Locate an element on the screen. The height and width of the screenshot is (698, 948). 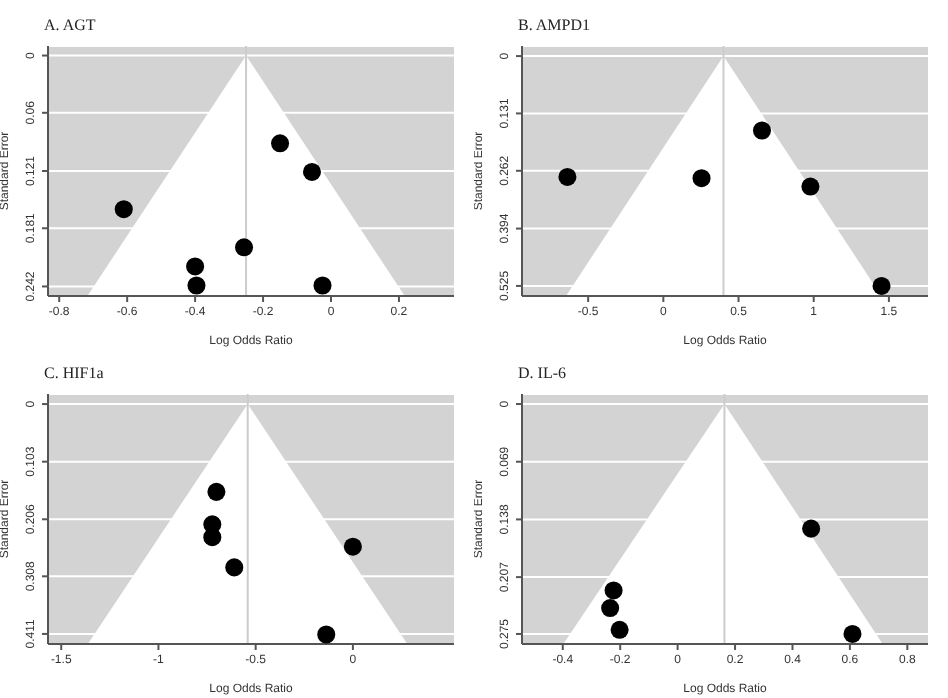
chart-title: C. HIF1a is located at coordinates (74, 373).